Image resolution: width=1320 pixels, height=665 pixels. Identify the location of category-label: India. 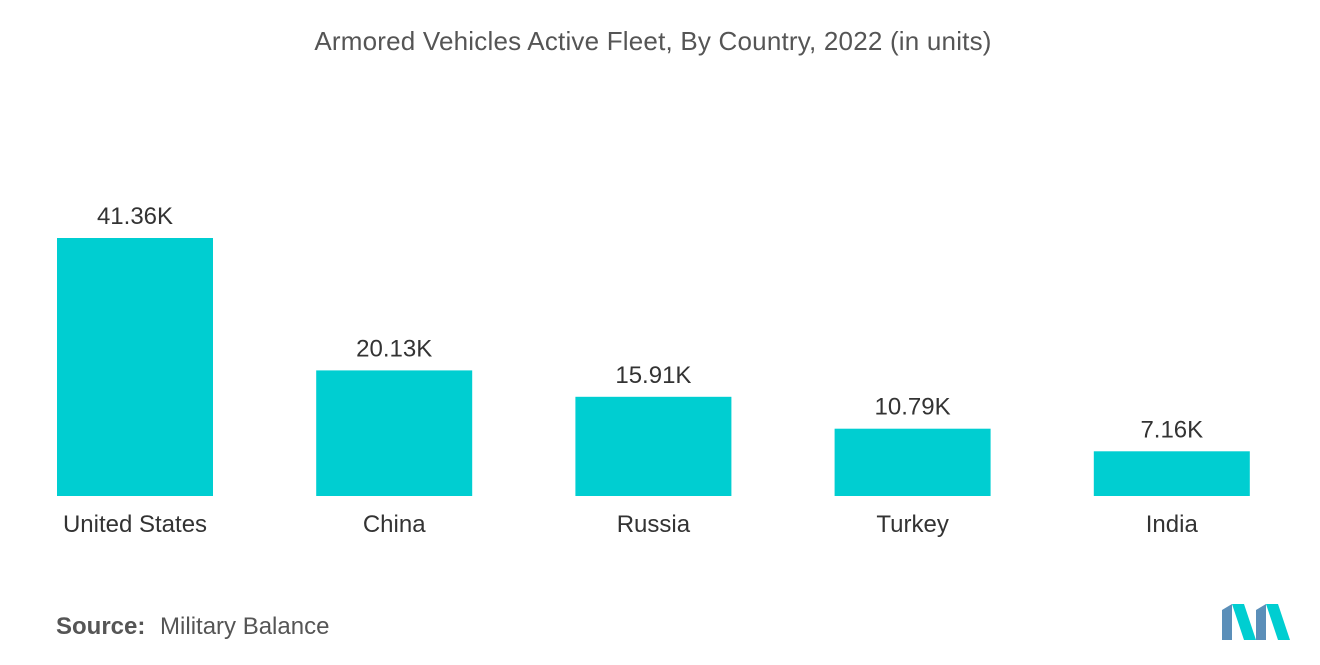
(1172, 524).